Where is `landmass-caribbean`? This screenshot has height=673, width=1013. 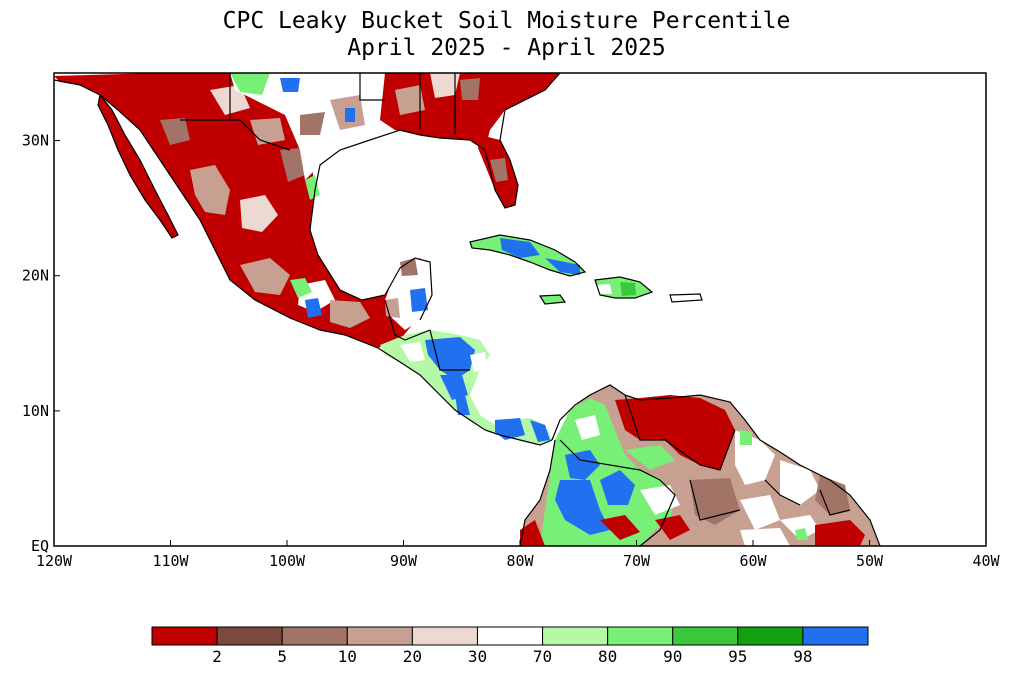
landmass-caribbean is located at coordinates (586, 243).